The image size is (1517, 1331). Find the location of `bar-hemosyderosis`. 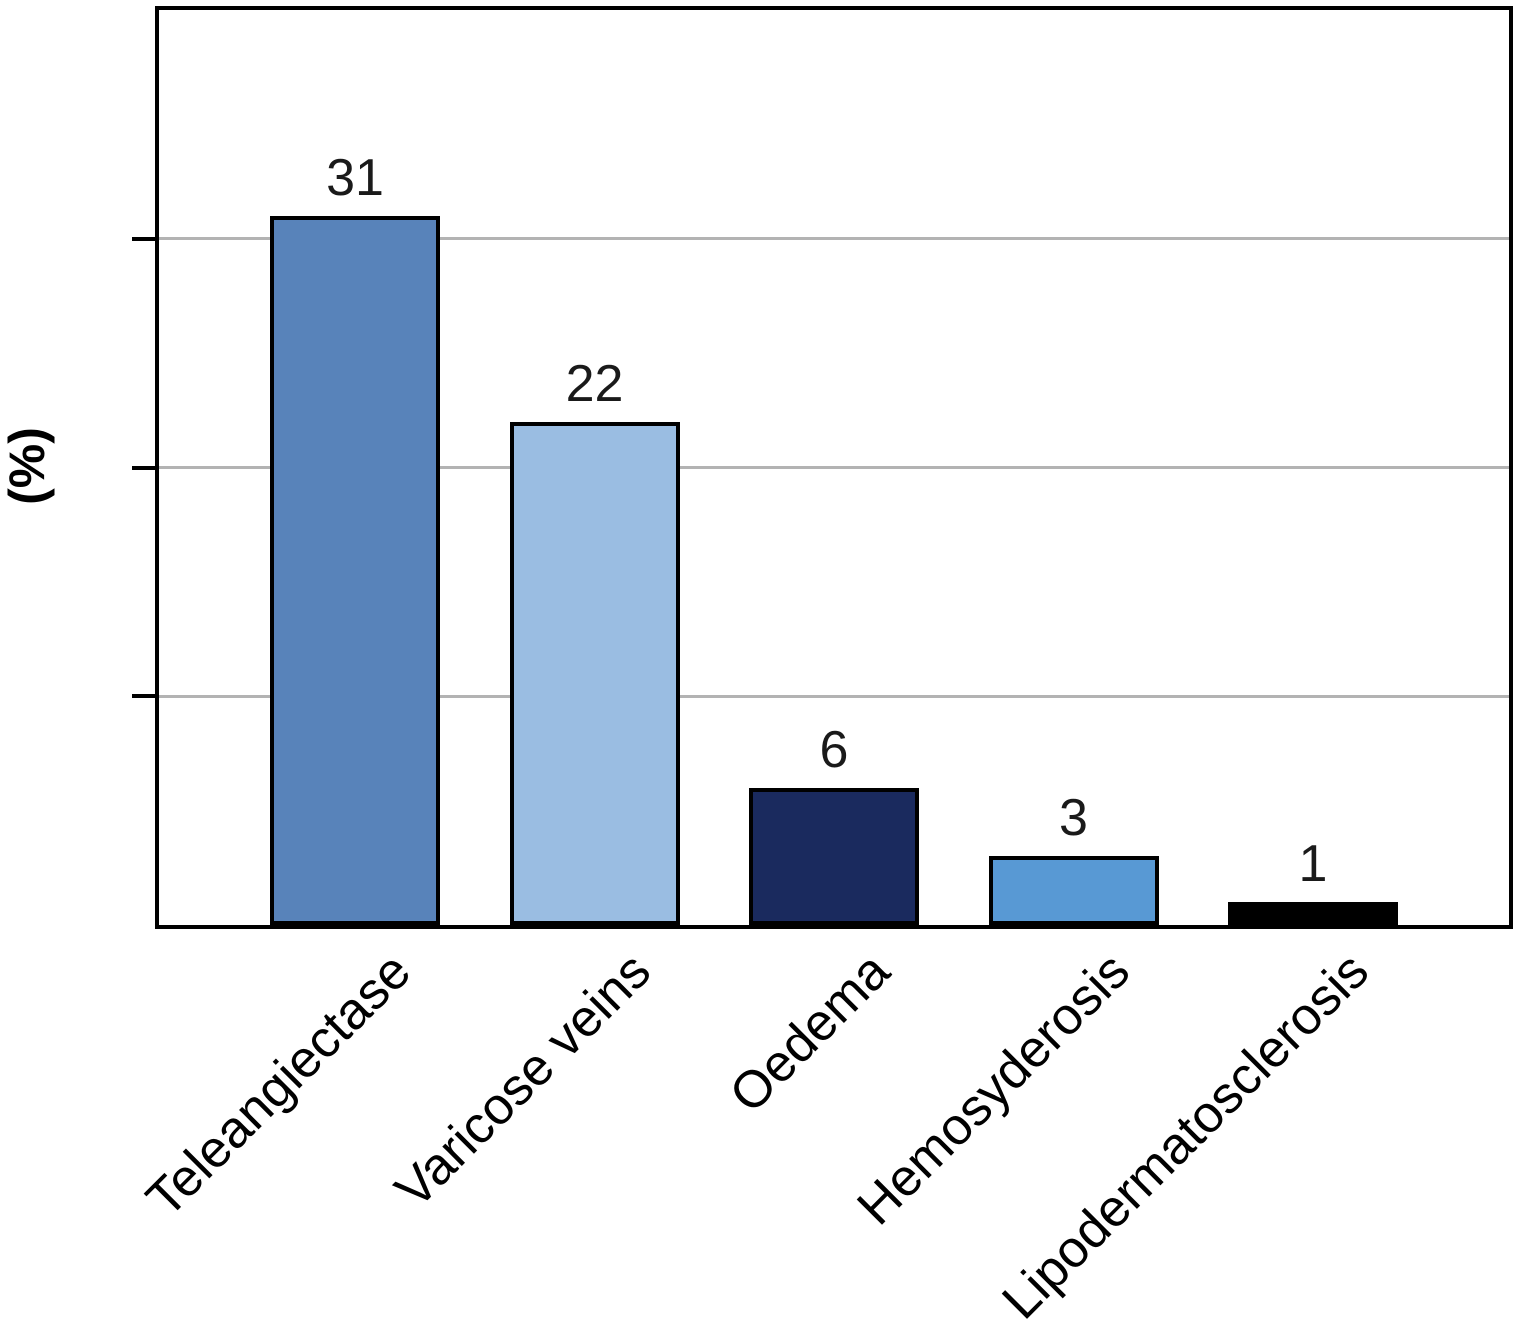

bar-hemosyderosis is located at coordinates (1073, 890).